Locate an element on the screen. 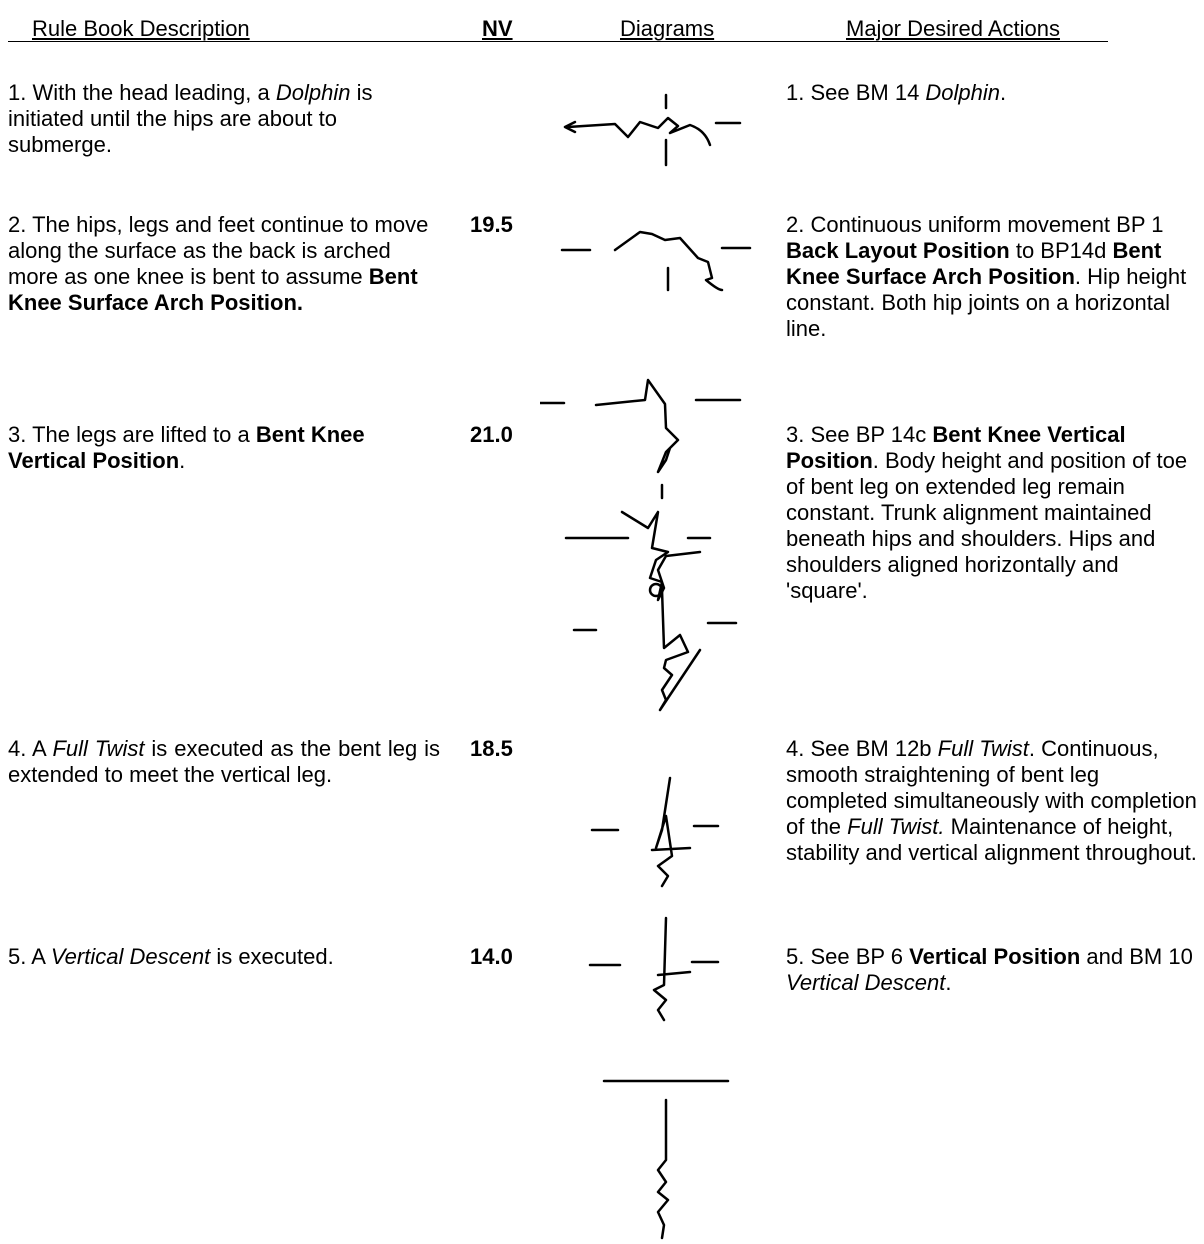 The image size is (1204, 1244). row-description: 5. A Vertical Descent is executed. is located at coordinates (224, 957).